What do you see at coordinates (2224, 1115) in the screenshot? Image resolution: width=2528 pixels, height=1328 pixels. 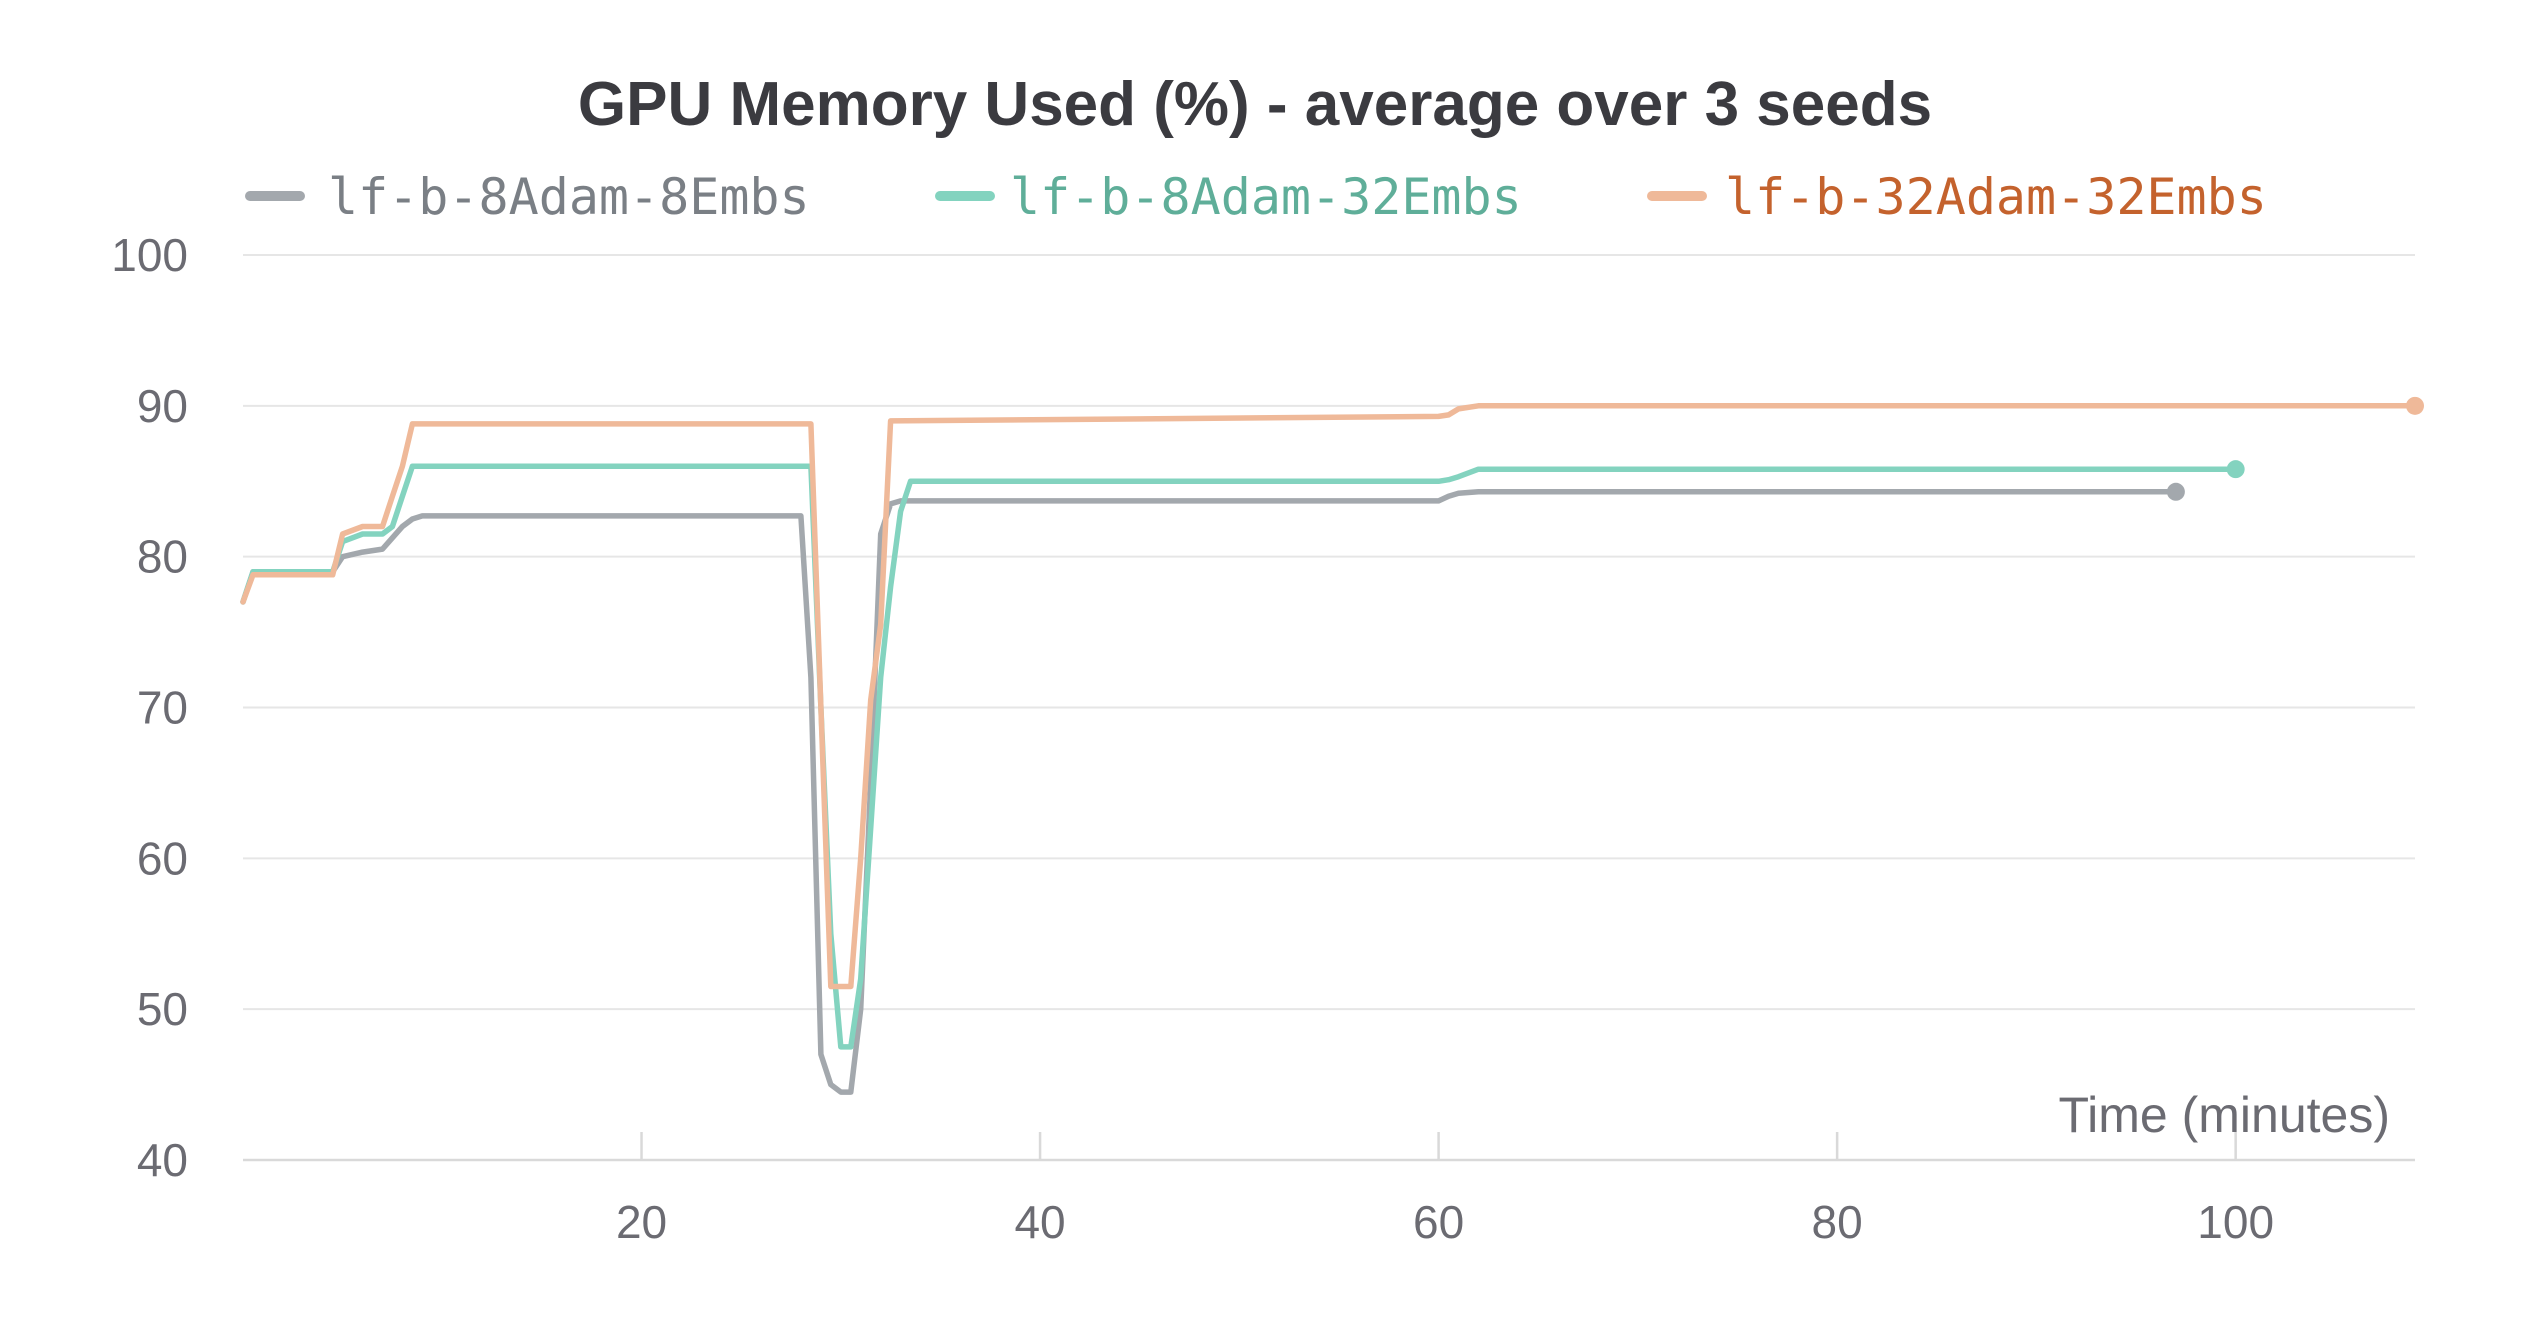 I see `x-axis-label: Time (minutes)` at bounding box center [2224, 1115].